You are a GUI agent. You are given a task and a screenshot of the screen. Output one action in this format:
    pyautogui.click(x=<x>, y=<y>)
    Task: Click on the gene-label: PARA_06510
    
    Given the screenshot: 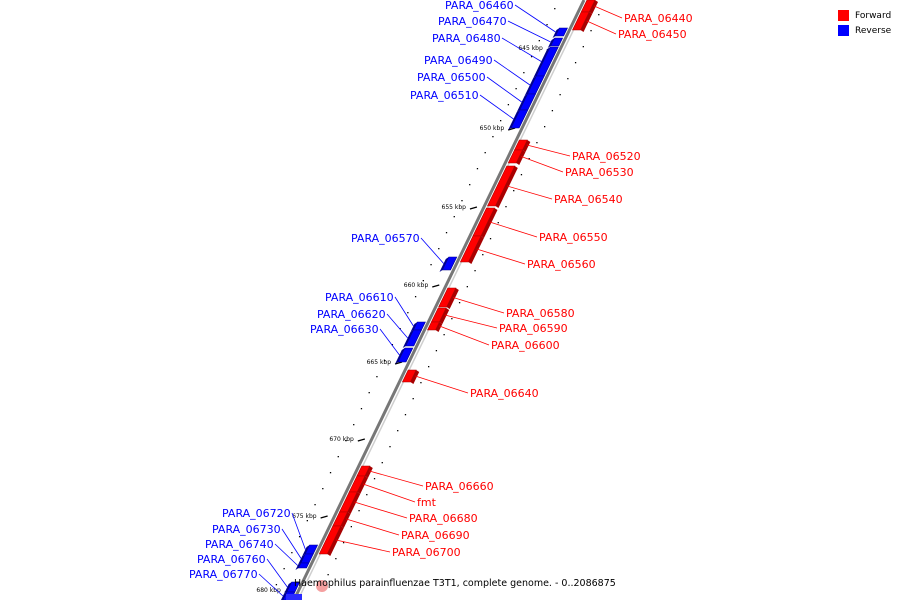 What is the action you would take?
    pyautogui.click(x=444, y=95)
    